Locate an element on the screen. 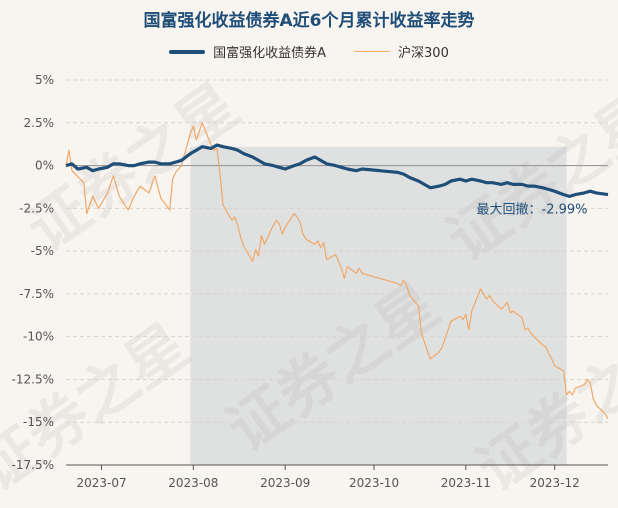 This screenshot has width=618, height=508. legend-swatch-fund is located at coordinates (187, 51).